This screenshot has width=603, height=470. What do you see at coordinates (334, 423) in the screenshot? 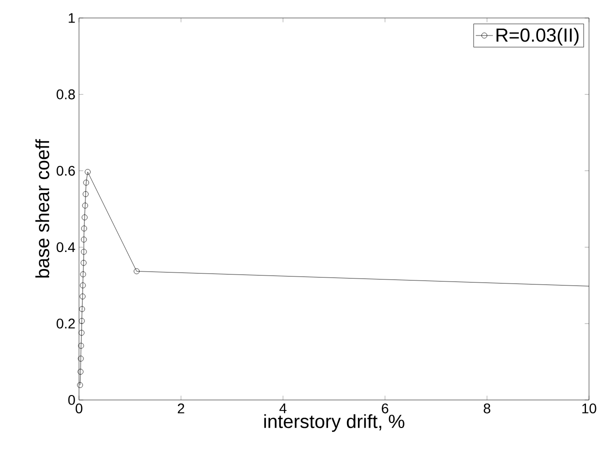
I see `x-axis-title: interstory drift, %` at bounding box center [334, 423].